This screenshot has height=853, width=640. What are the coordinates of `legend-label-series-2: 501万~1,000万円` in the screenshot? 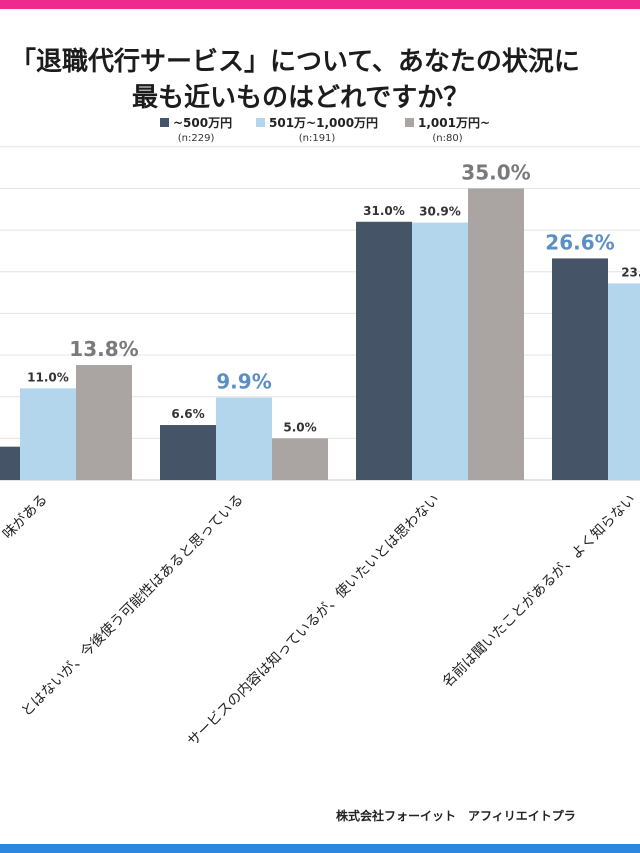 It's located at (324, 123).